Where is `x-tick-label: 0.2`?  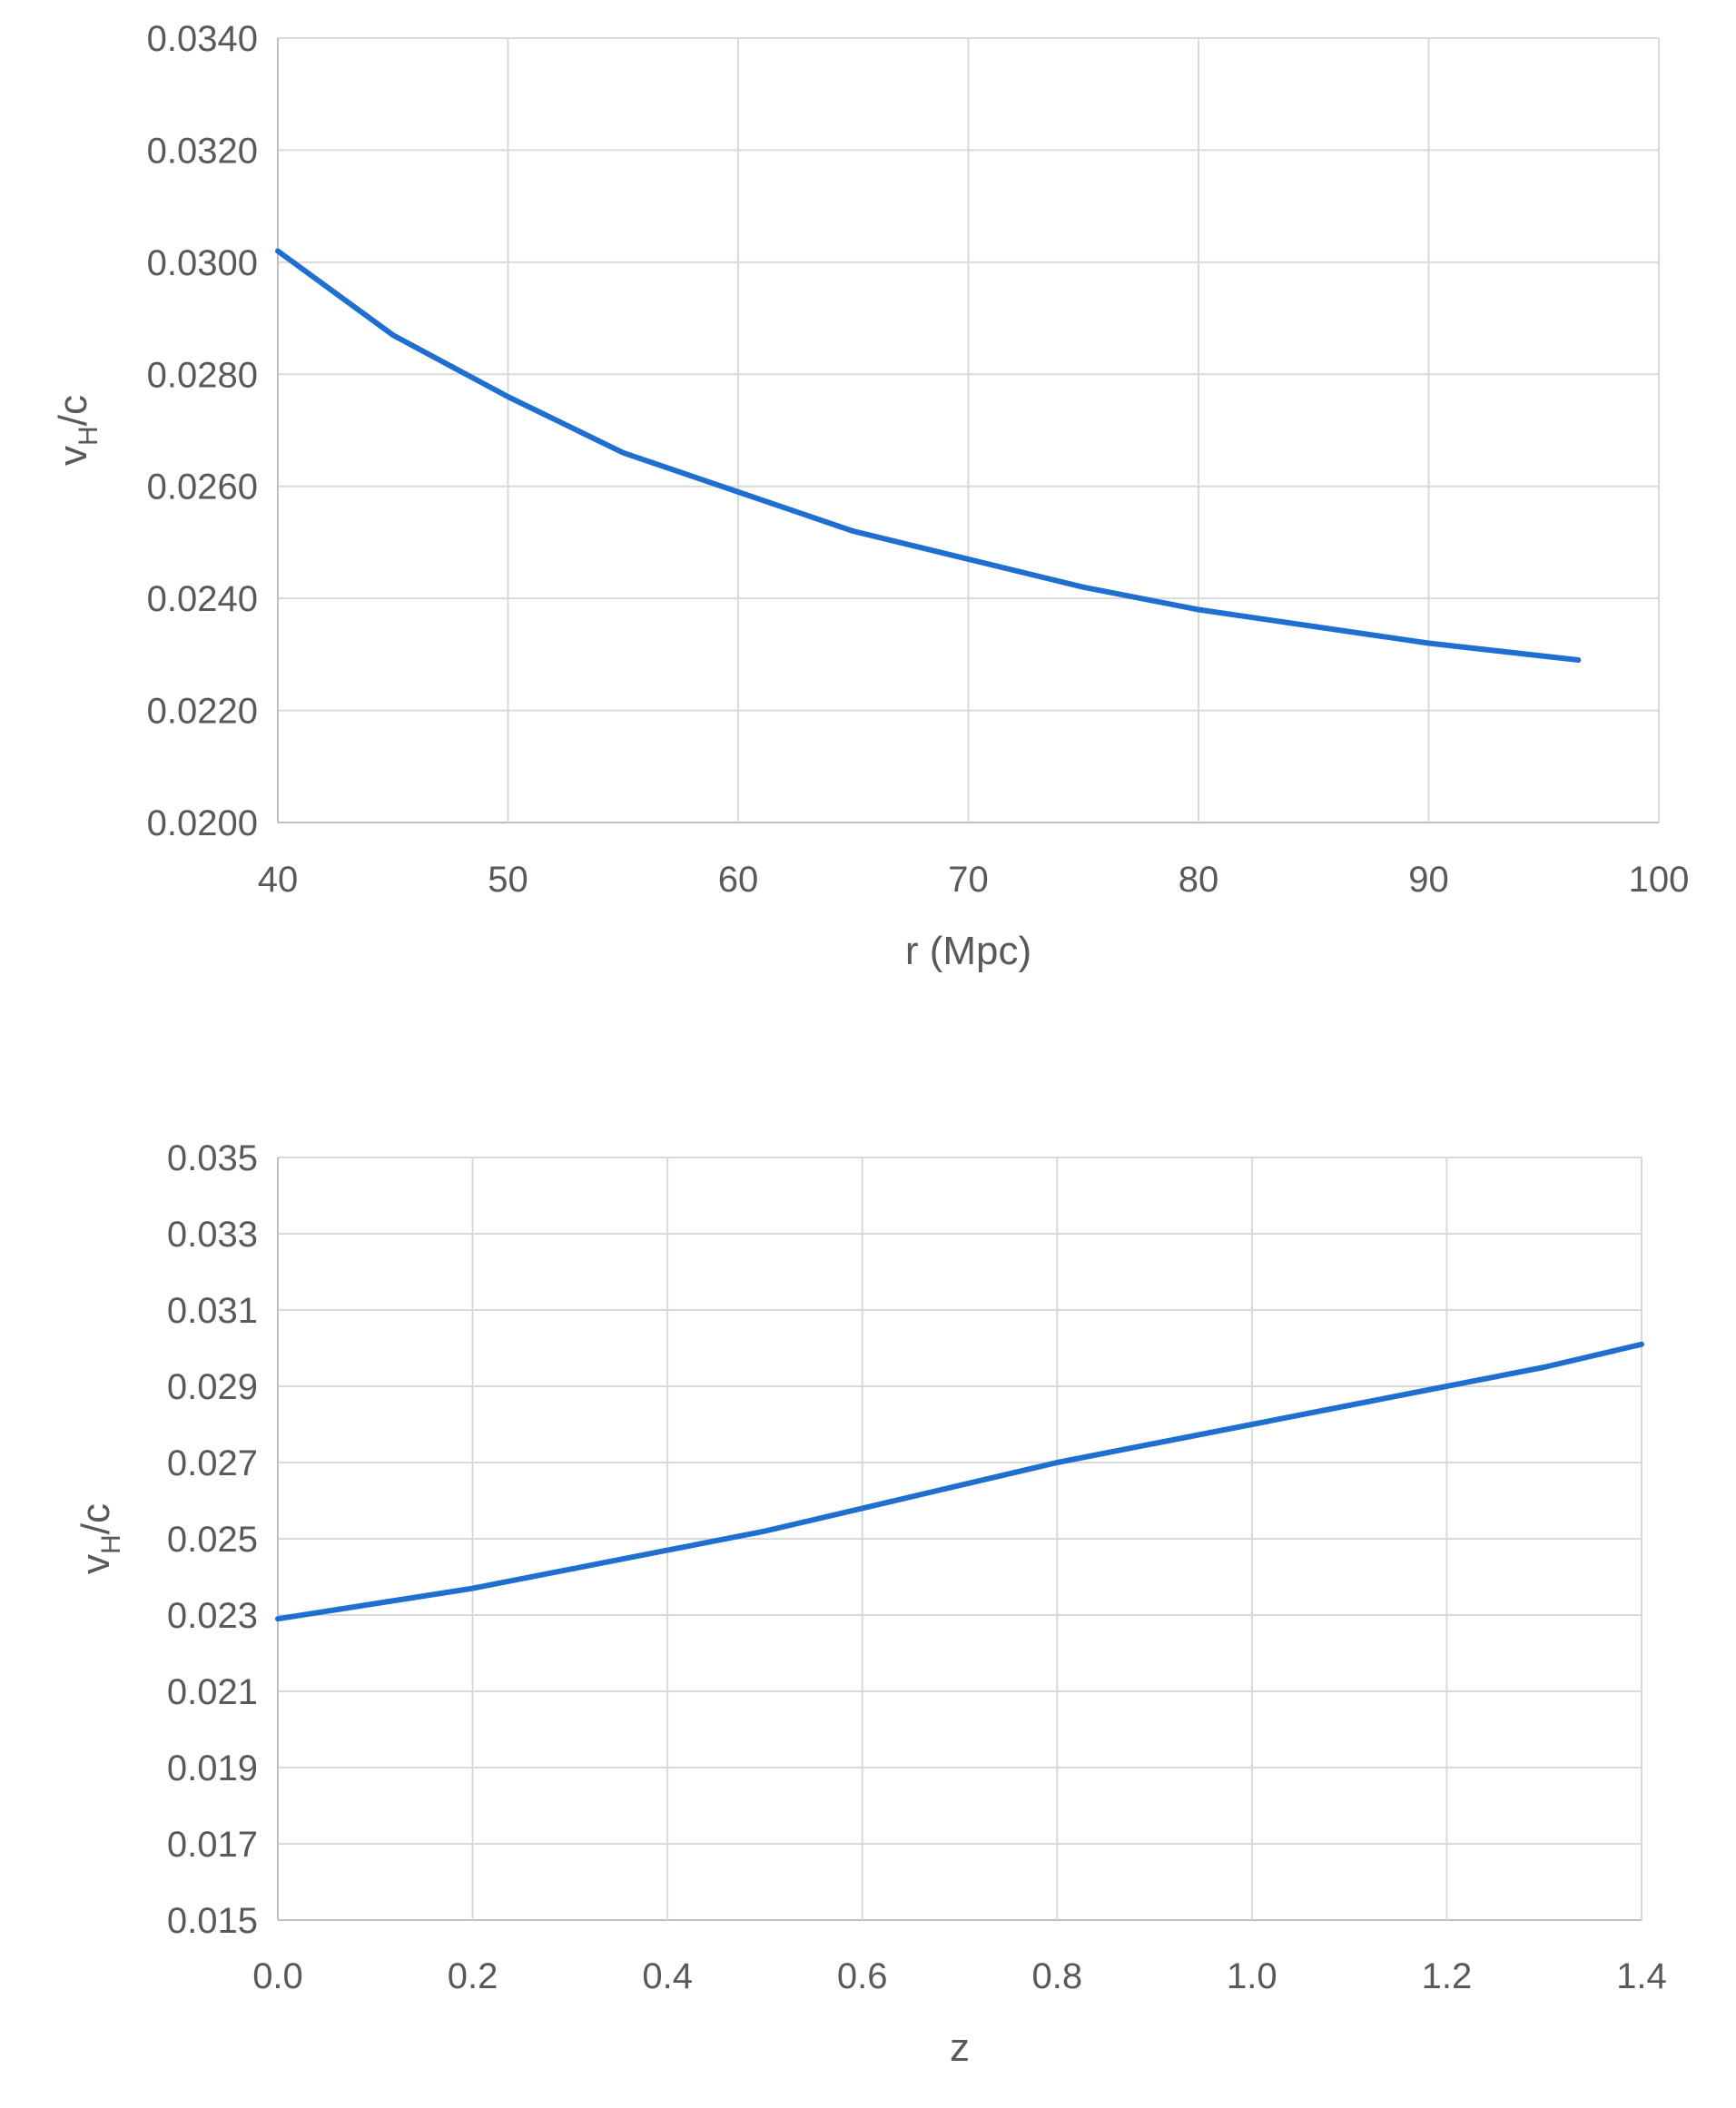
x-tick-label: 0.2 is located at coordinates (473, 1976).